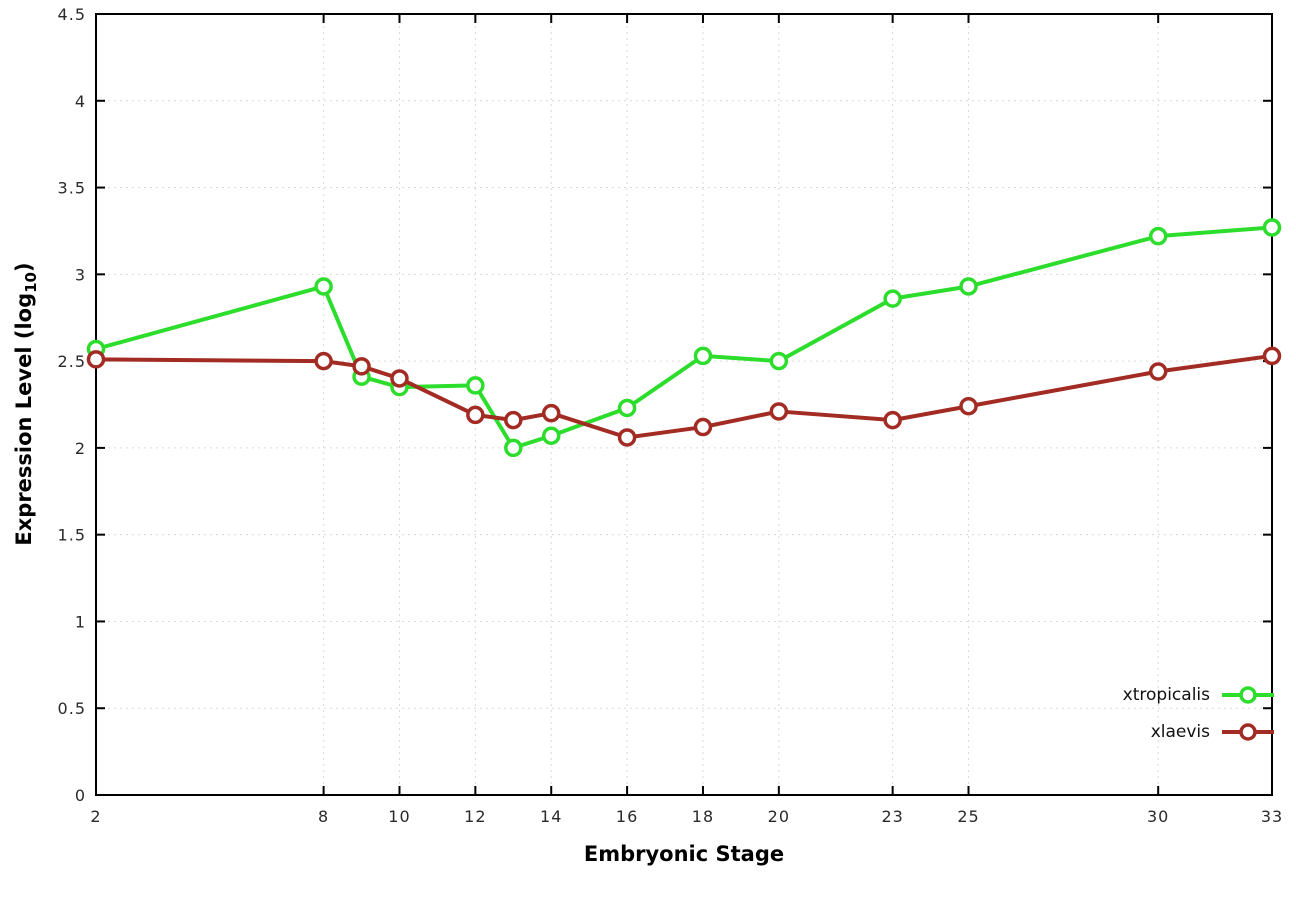  What do you see at coordinates (80, 621) in the screenshot?
I see `y-tick-label: 1` at bounding box center [80, 621].